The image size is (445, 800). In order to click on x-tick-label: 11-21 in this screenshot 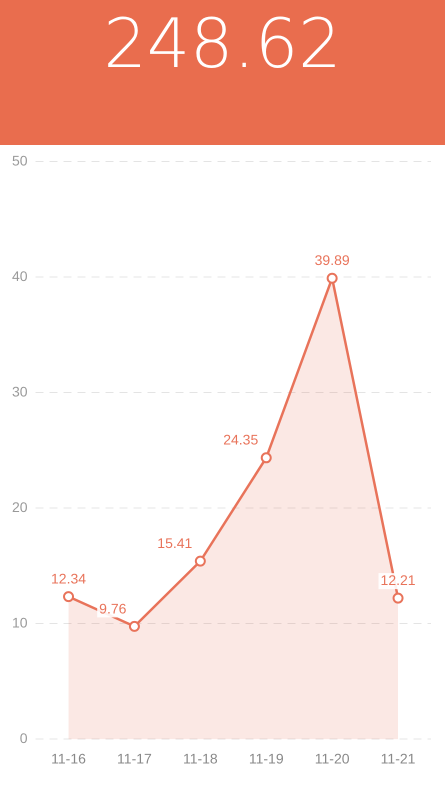, I will do `click(398, 758)`.